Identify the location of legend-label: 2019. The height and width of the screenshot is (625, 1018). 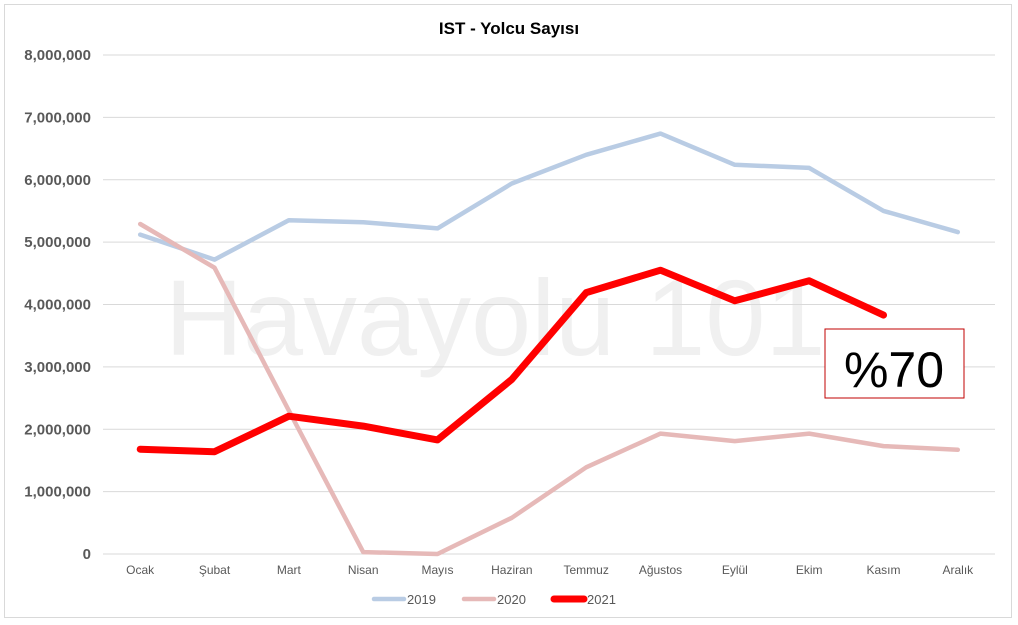
(421, 599).